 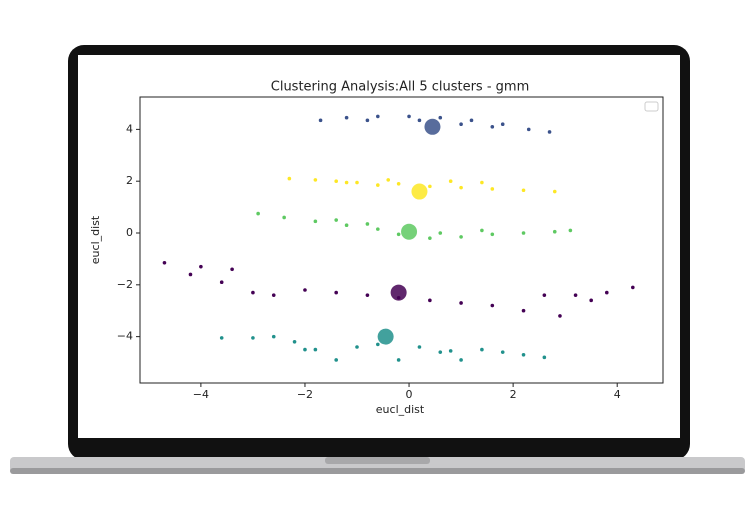 What do you see at coordinates (129, 128) in the screenshot?
I see `y-tick-label: 4` at bounding box center [129, 128].